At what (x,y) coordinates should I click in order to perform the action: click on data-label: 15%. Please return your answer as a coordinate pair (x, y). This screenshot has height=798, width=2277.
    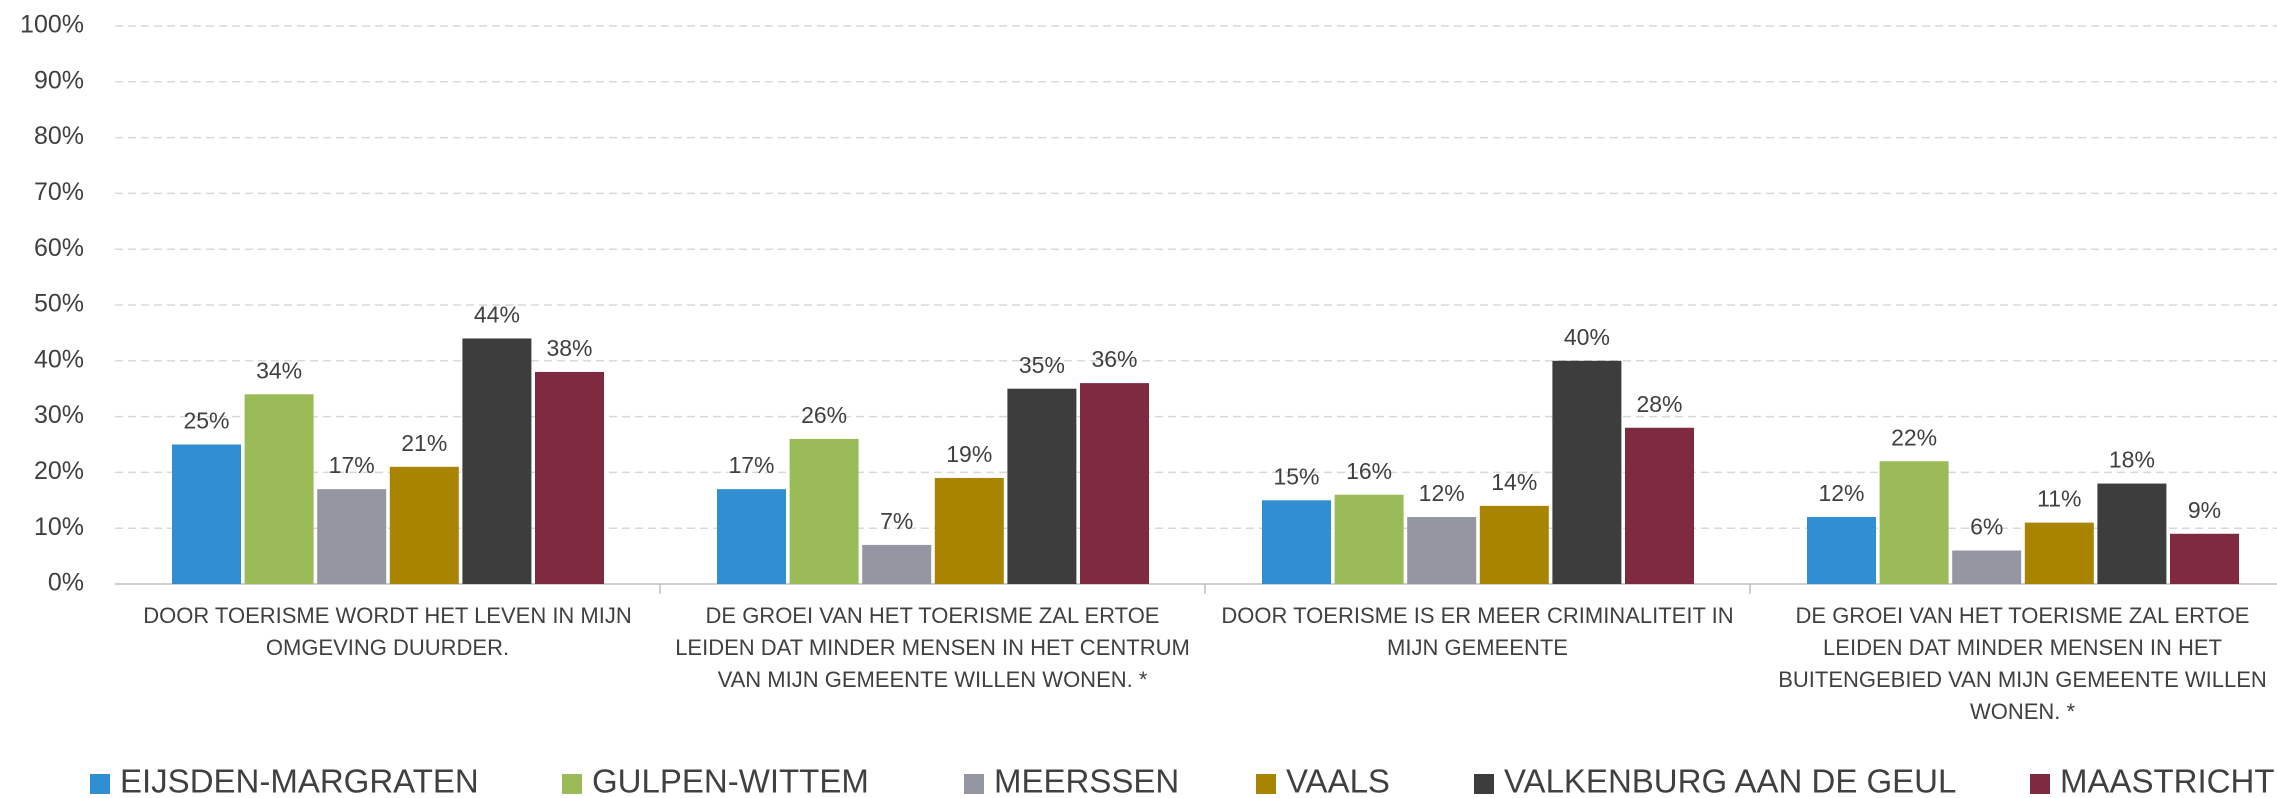
    Looking at the image, I should click on (1296, 476).